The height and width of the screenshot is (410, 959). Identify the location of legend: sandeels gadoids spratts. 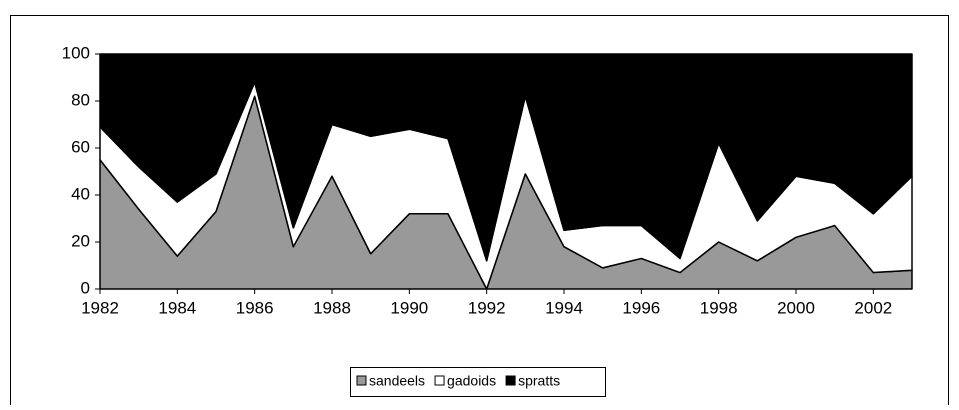
(478, 382).